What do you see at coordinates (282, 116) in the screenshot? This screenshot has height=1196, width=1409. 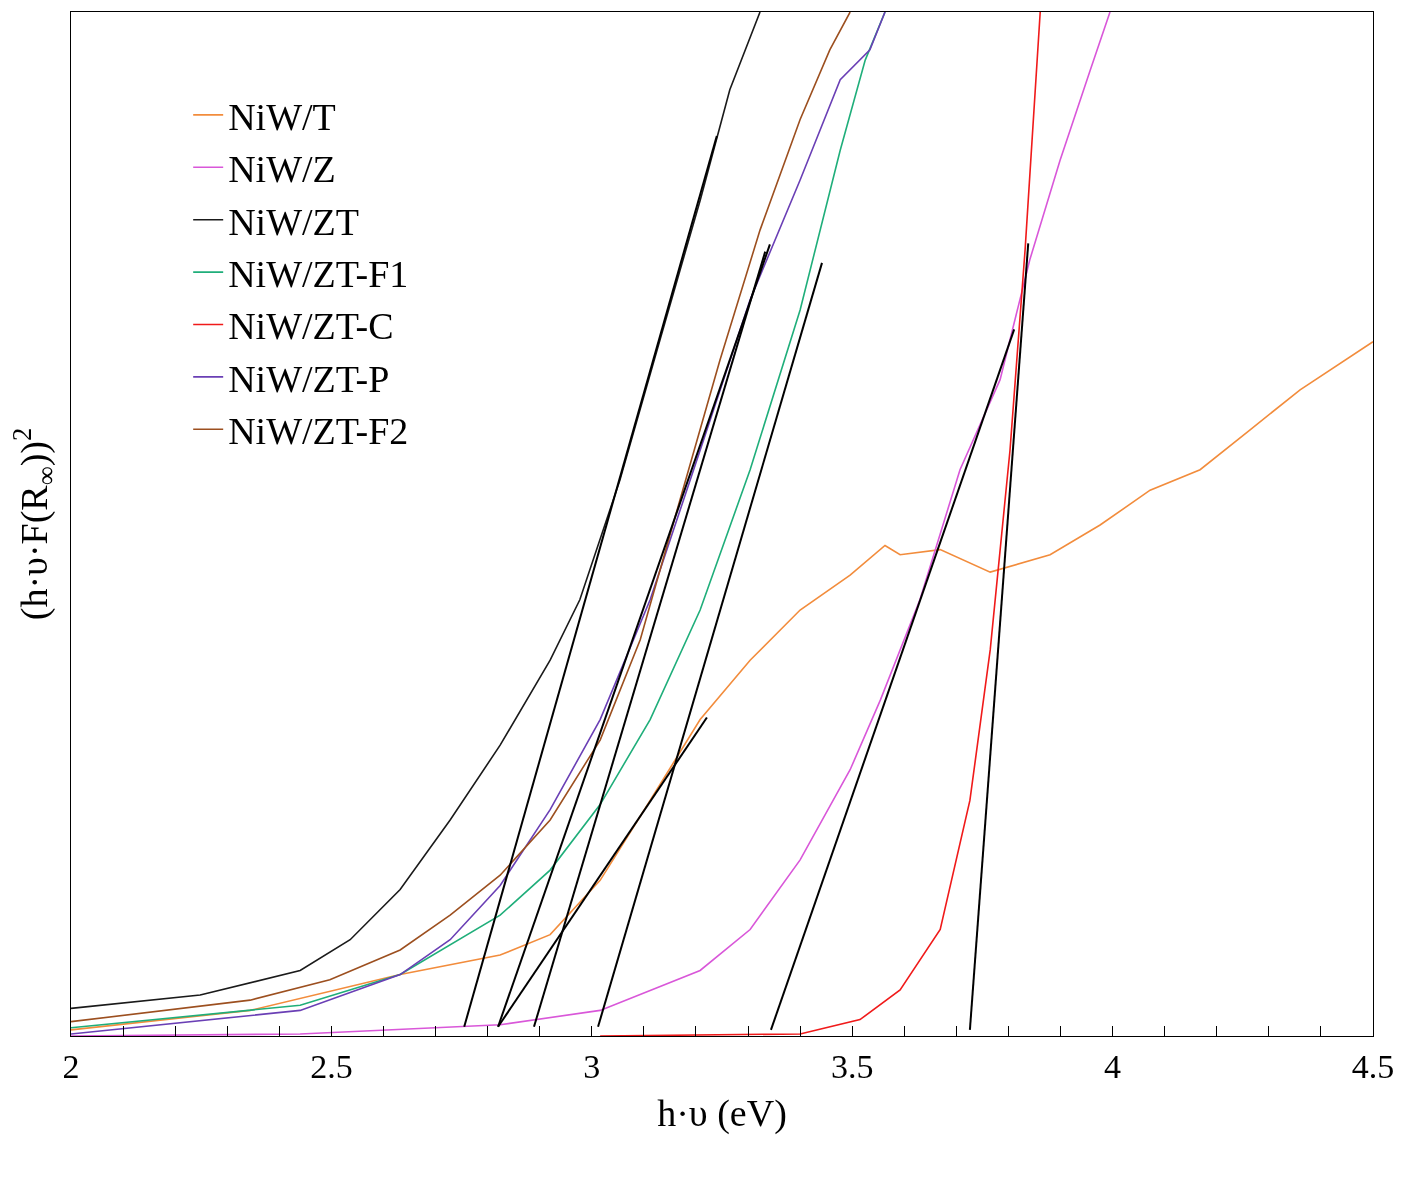 I see `legend-label: NiW/T` at bounding box center [282, 116].